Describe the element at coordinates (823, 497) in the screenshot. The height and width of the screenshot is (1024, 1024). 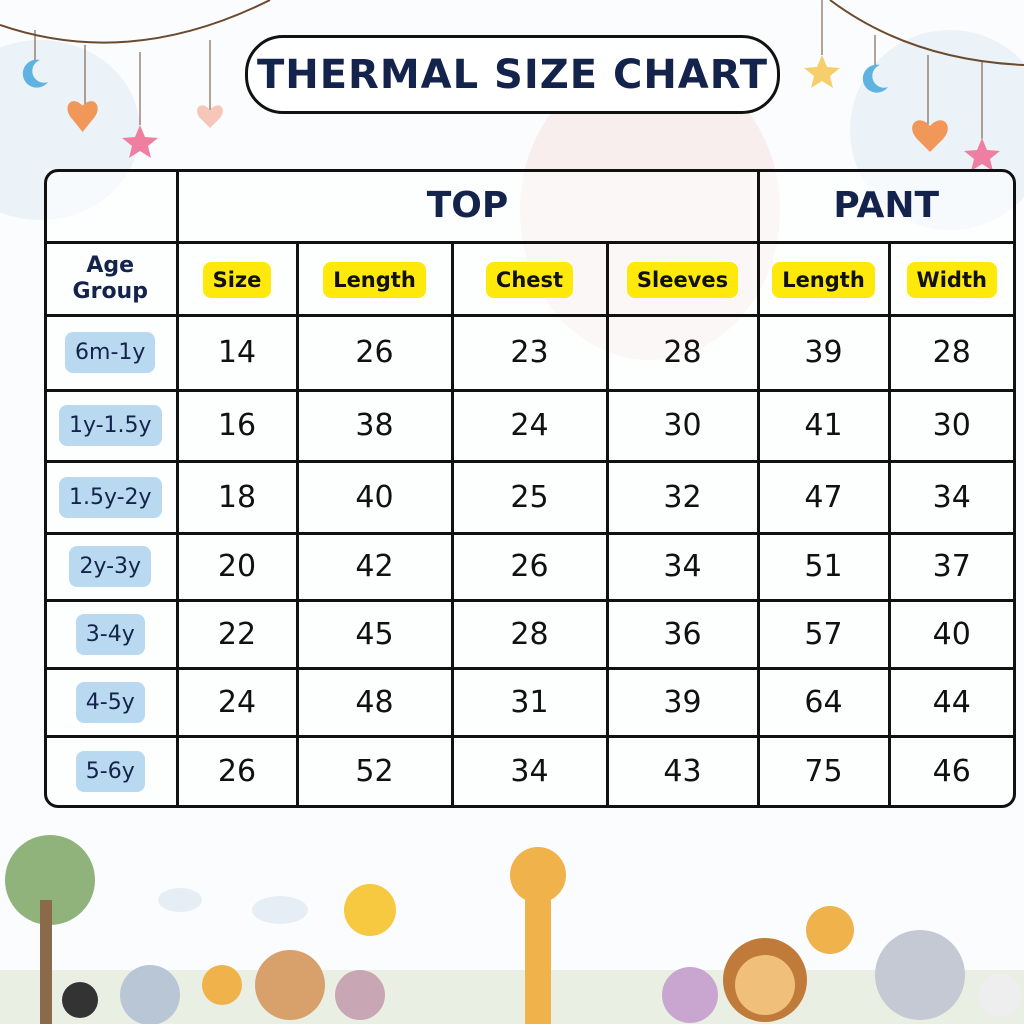
I see `value: 47` at that location.